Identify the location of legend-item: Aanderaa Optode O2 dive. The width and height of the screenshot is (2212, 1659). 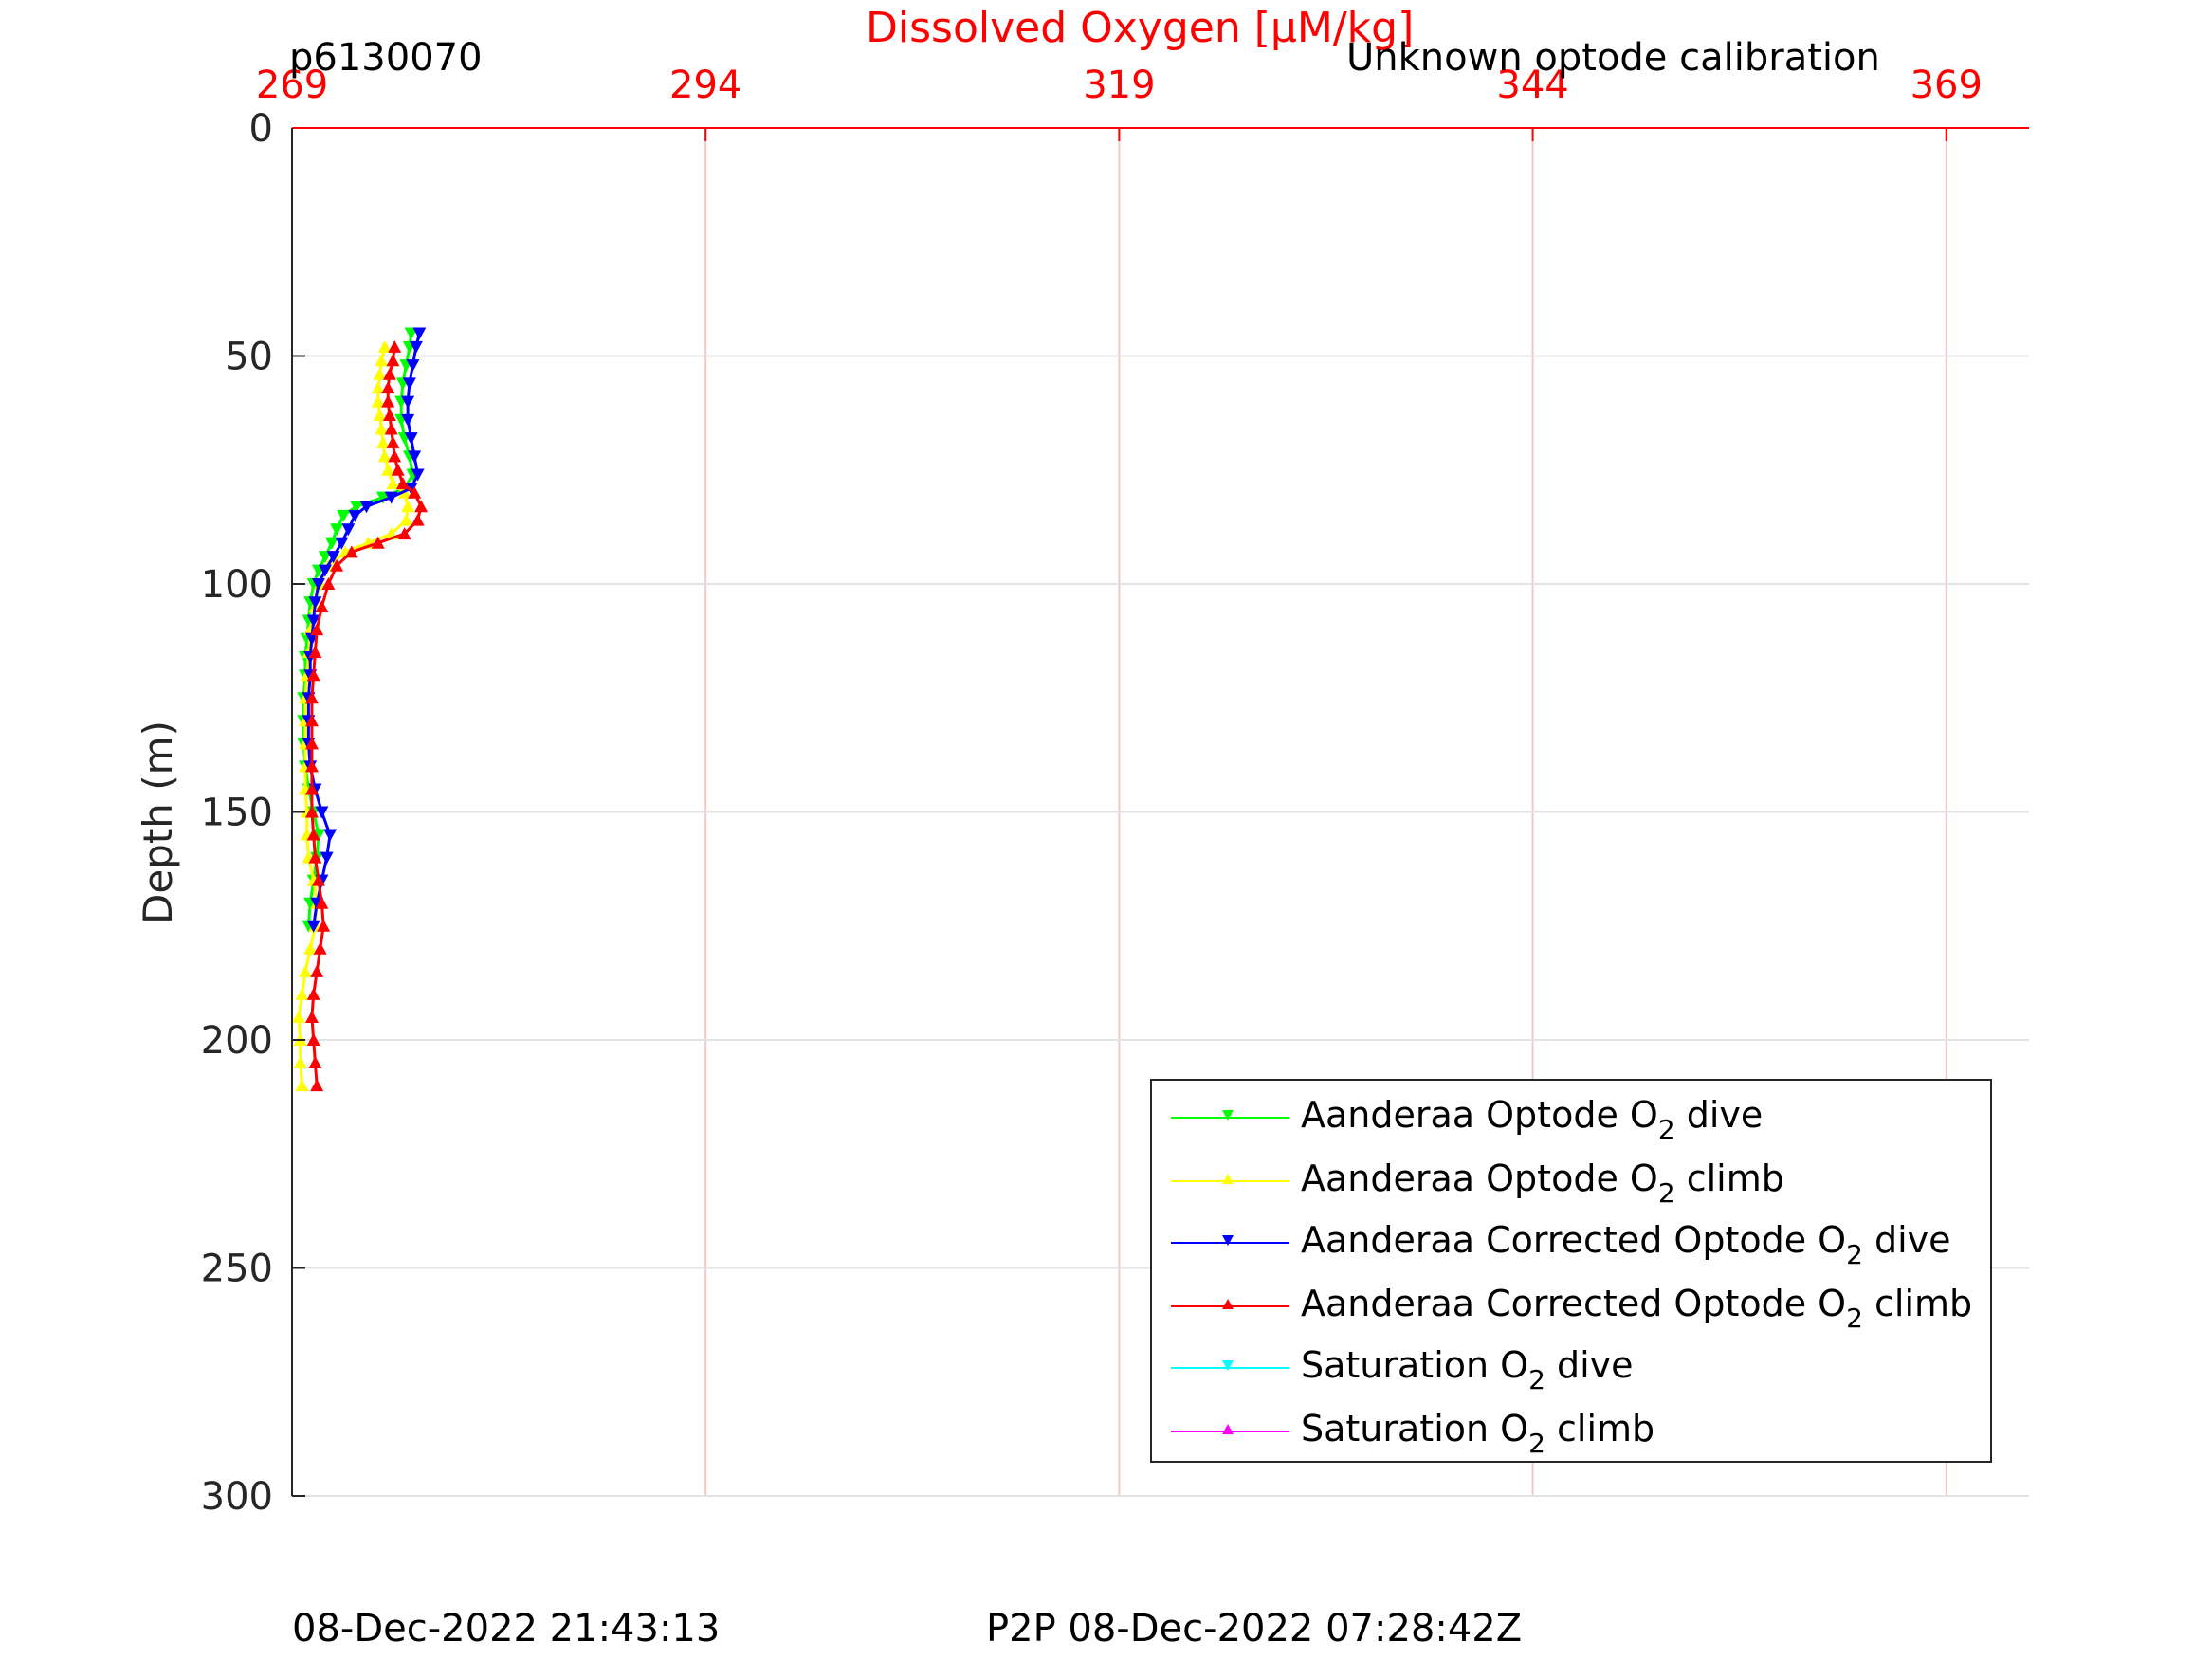
(1571, 1116).